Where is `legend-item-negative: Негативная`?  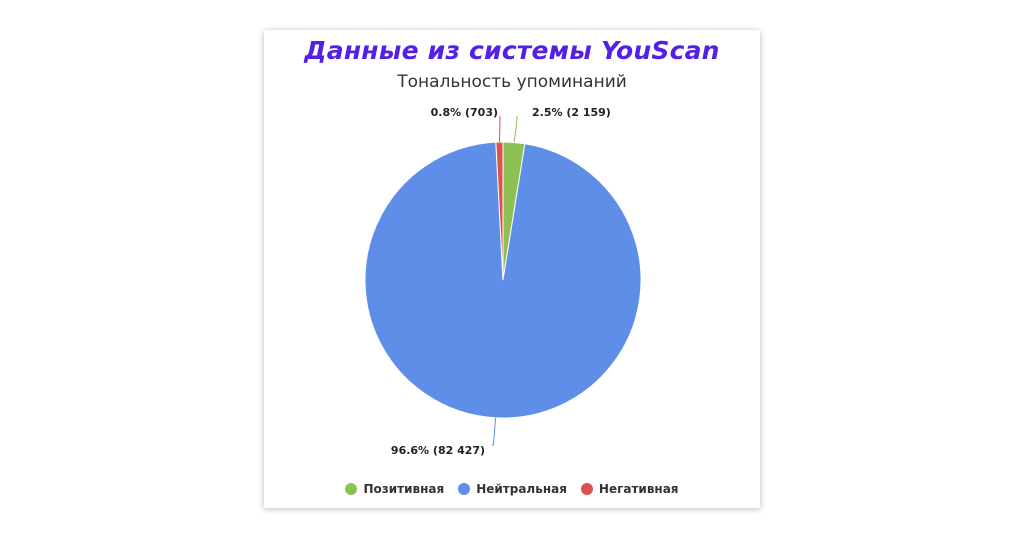 legend-item-negative: Негативная is located at coordinates (629, 489).